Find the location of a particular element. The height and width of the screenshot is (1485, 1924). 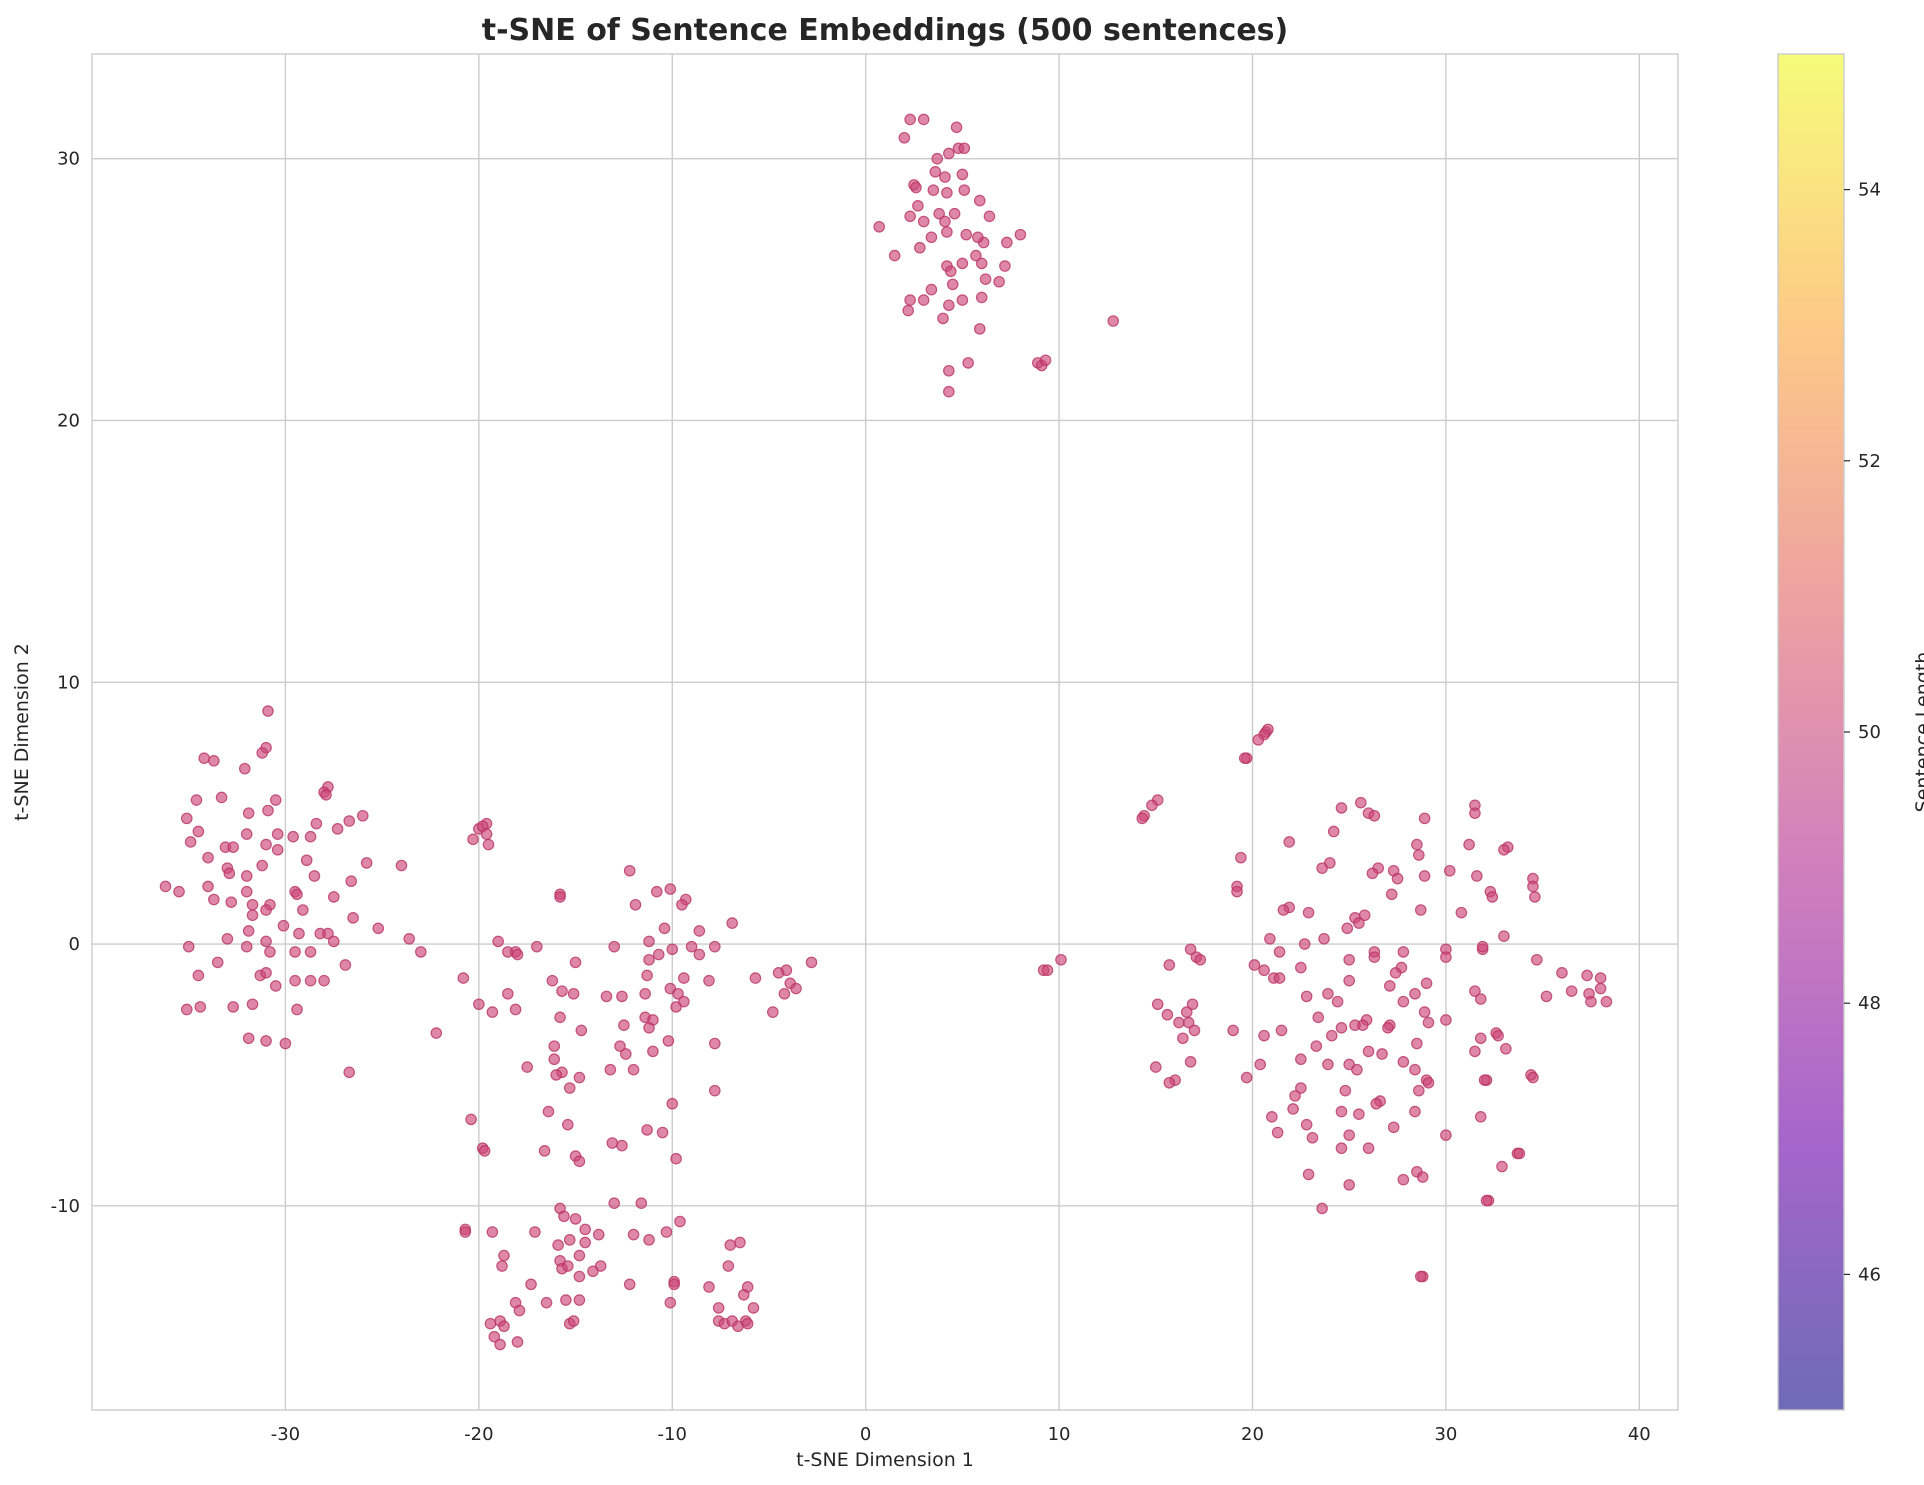

colorbar-tick-label: 46 is located at coordinates (1869, 1274).